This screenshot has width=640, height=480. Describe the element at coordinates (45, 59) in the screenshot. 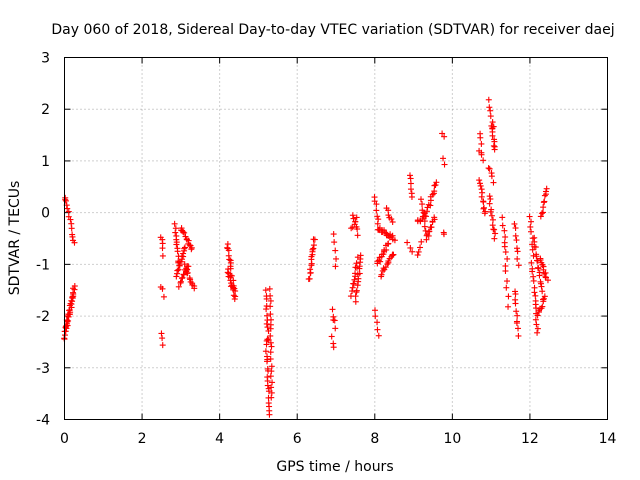

I see `y-tick-label: 3` at that location.